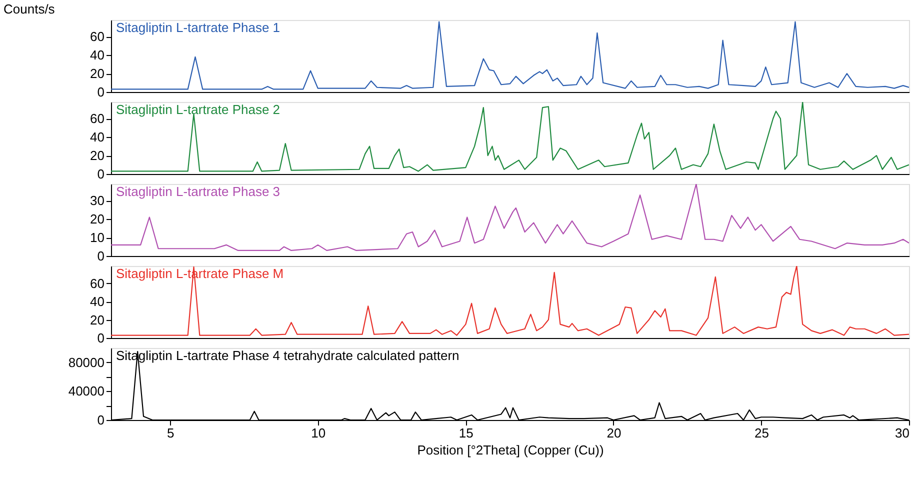 This screenshot has height=478, width=921. What do you see at coordinates (198, 191) in the screenshot?
I see `text: Sitagliptin L-tartrate Phase 3` at bounding box center [198, 191].